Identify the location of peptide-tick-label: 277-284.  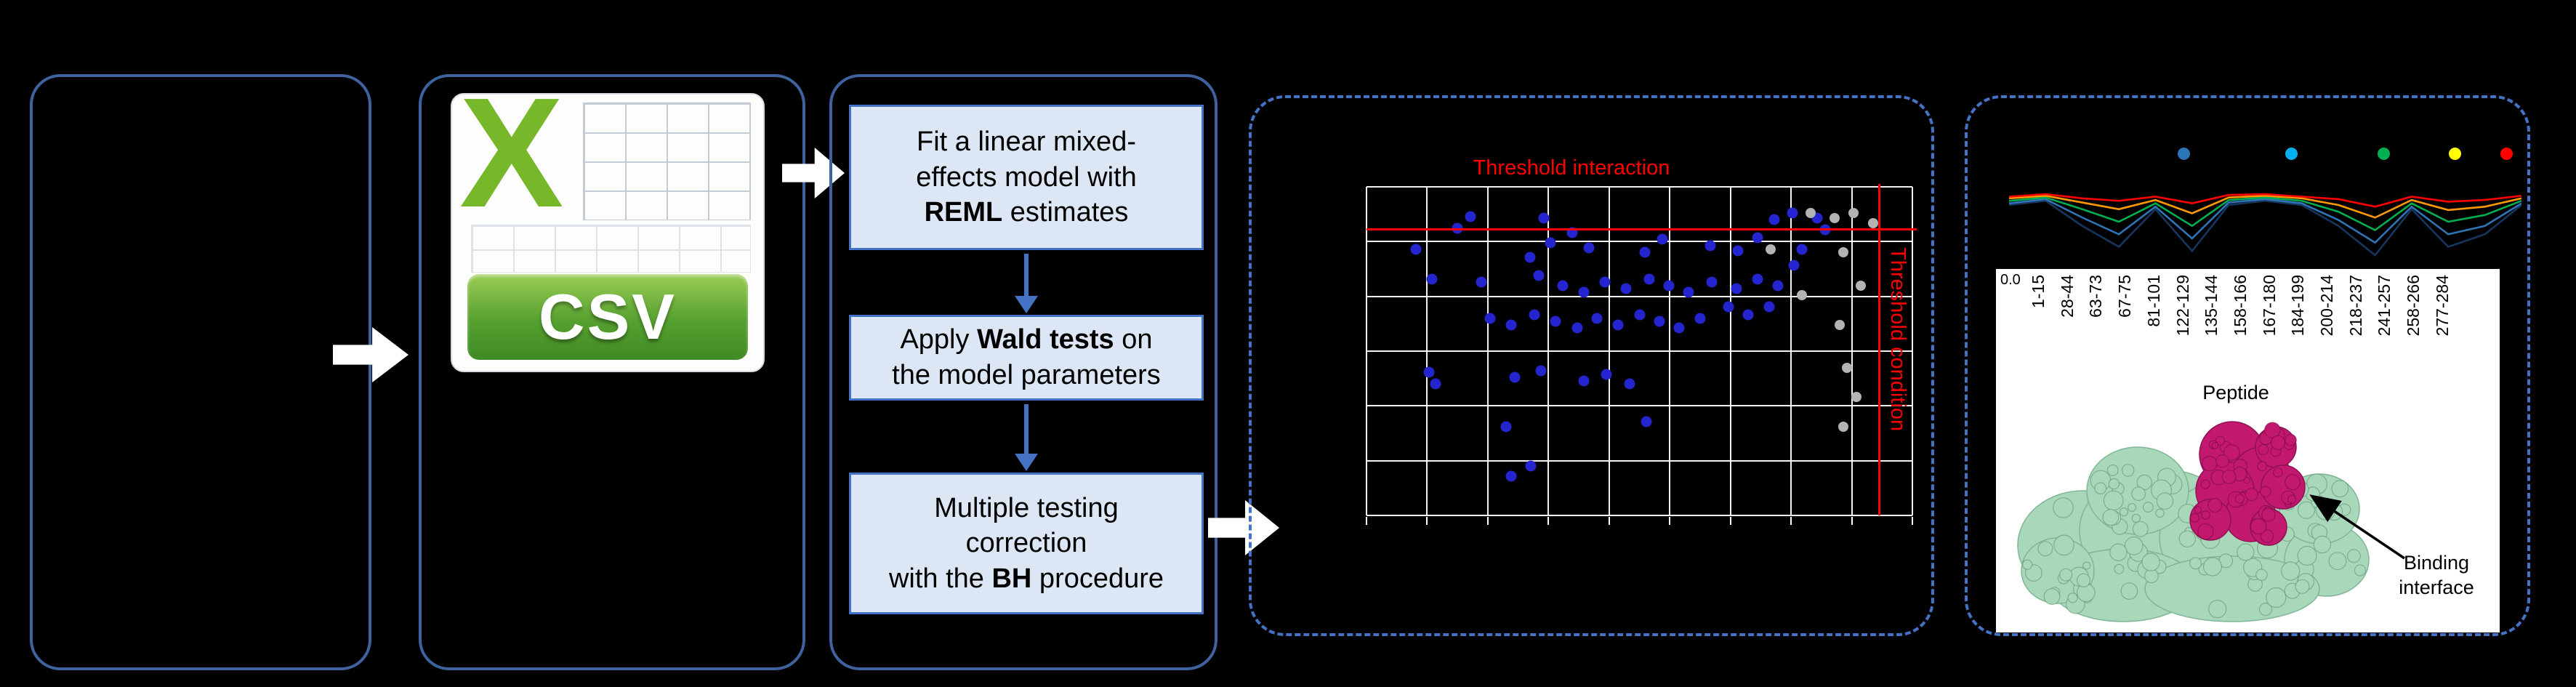
(2442, 306).